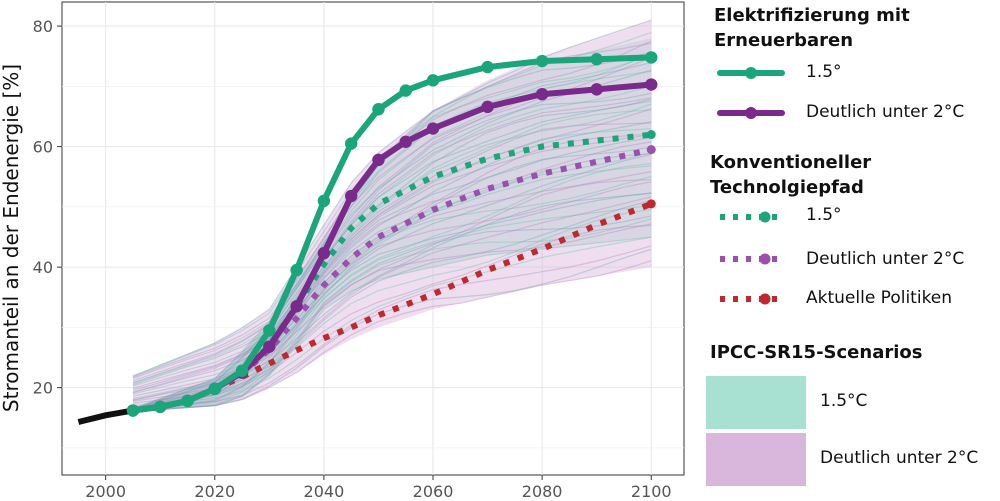 The image size is (1000, 501). Describe the element at coordinates (11, 238) in the screenshot. I see `y-axis-label: Stromanteil an der Endenergie [%]` at that location.